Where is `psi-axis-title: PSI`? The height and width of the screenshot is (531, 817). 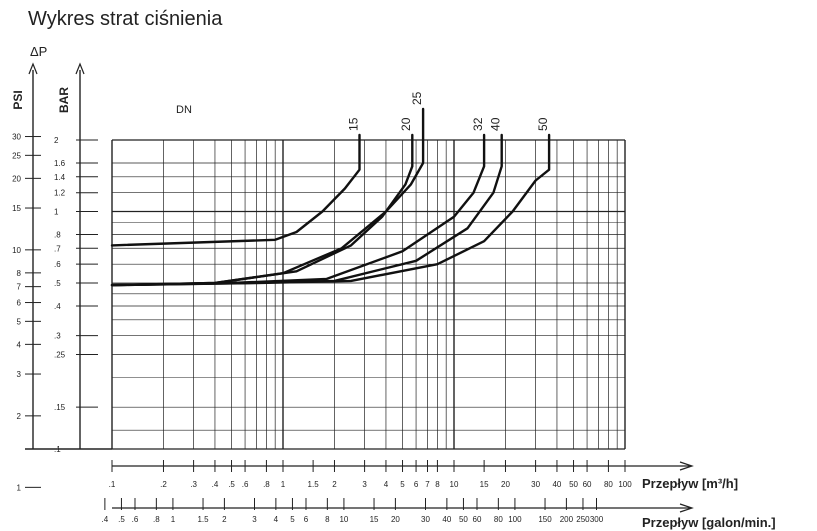 psi-axis-title: PSI is located at coordinates (18, 99).